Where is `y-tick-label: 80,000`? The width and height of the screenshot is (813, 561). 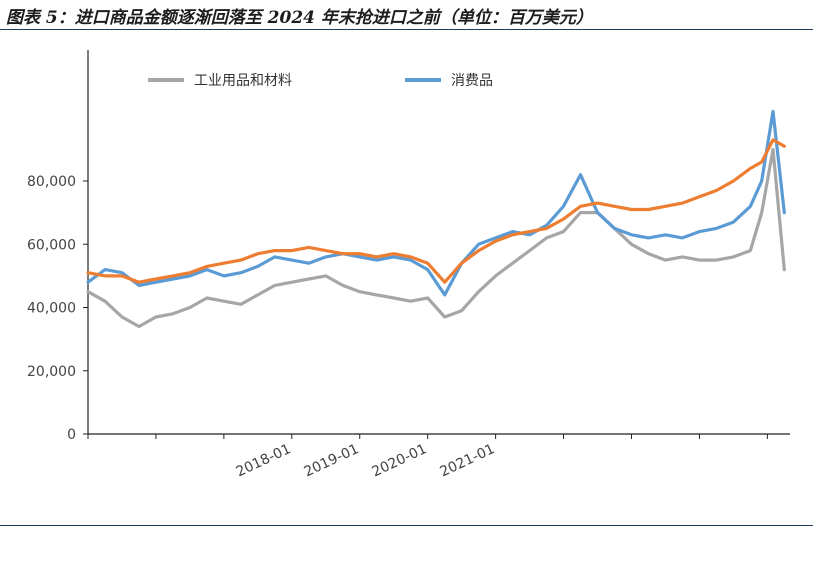
y-tick-label: 80,000 is located at coordinates (51, 182).